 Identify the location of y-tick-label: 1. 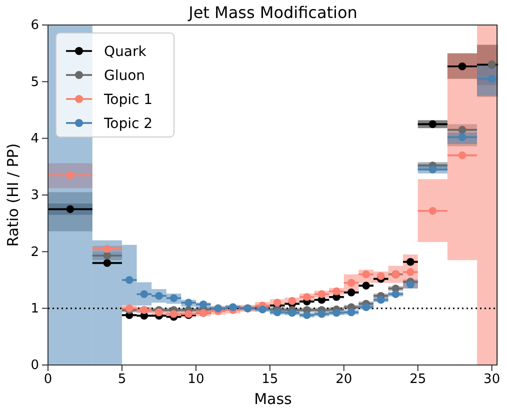
(34, 308).